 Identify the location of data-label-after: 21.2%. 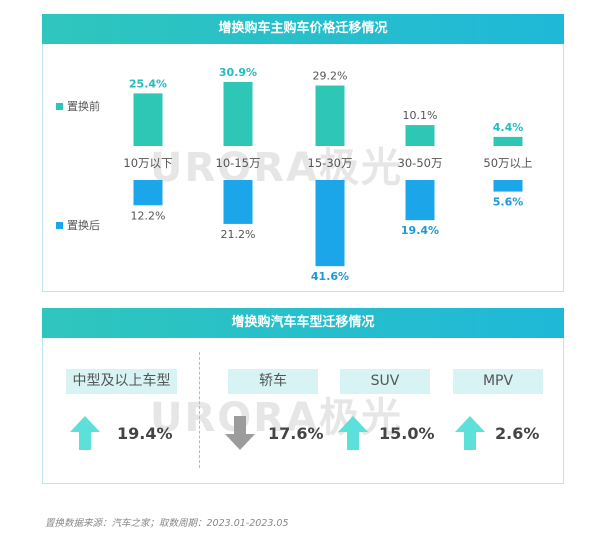
(238, 234).